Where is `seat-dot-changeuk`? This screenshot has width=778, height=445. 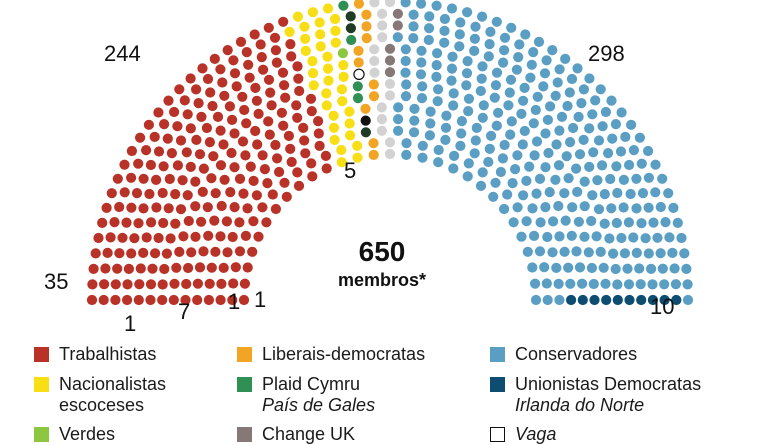
seat-dot-changeuk is located at coordinates (397, 13).